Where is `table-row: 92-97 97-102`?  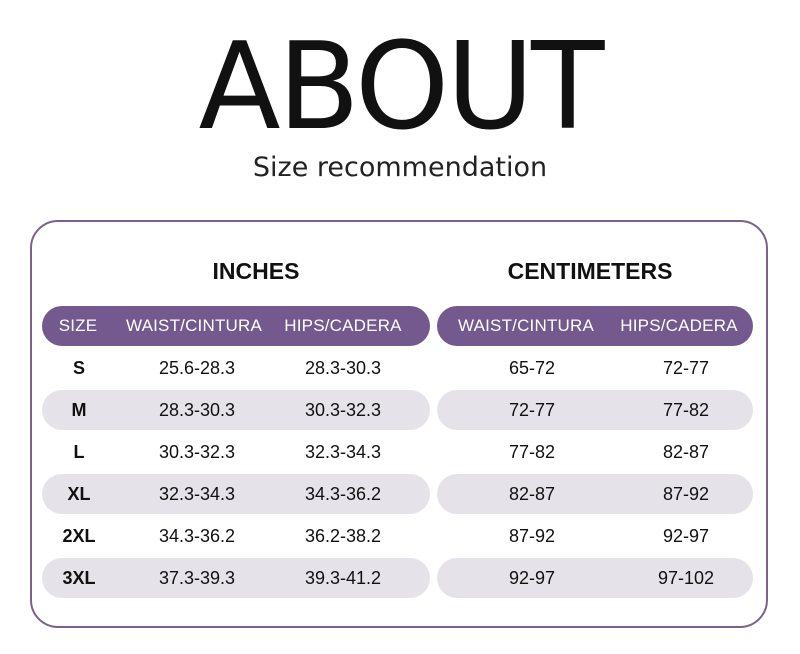
table-row: 92-97 97-102 is located at coordinates (595, 578).